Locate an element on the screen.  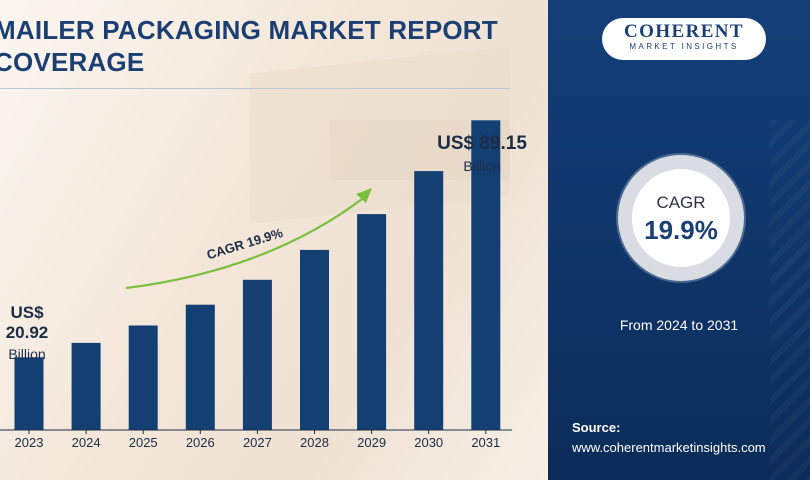
cagr-label: CAGR is located at coordinates (681, 202).